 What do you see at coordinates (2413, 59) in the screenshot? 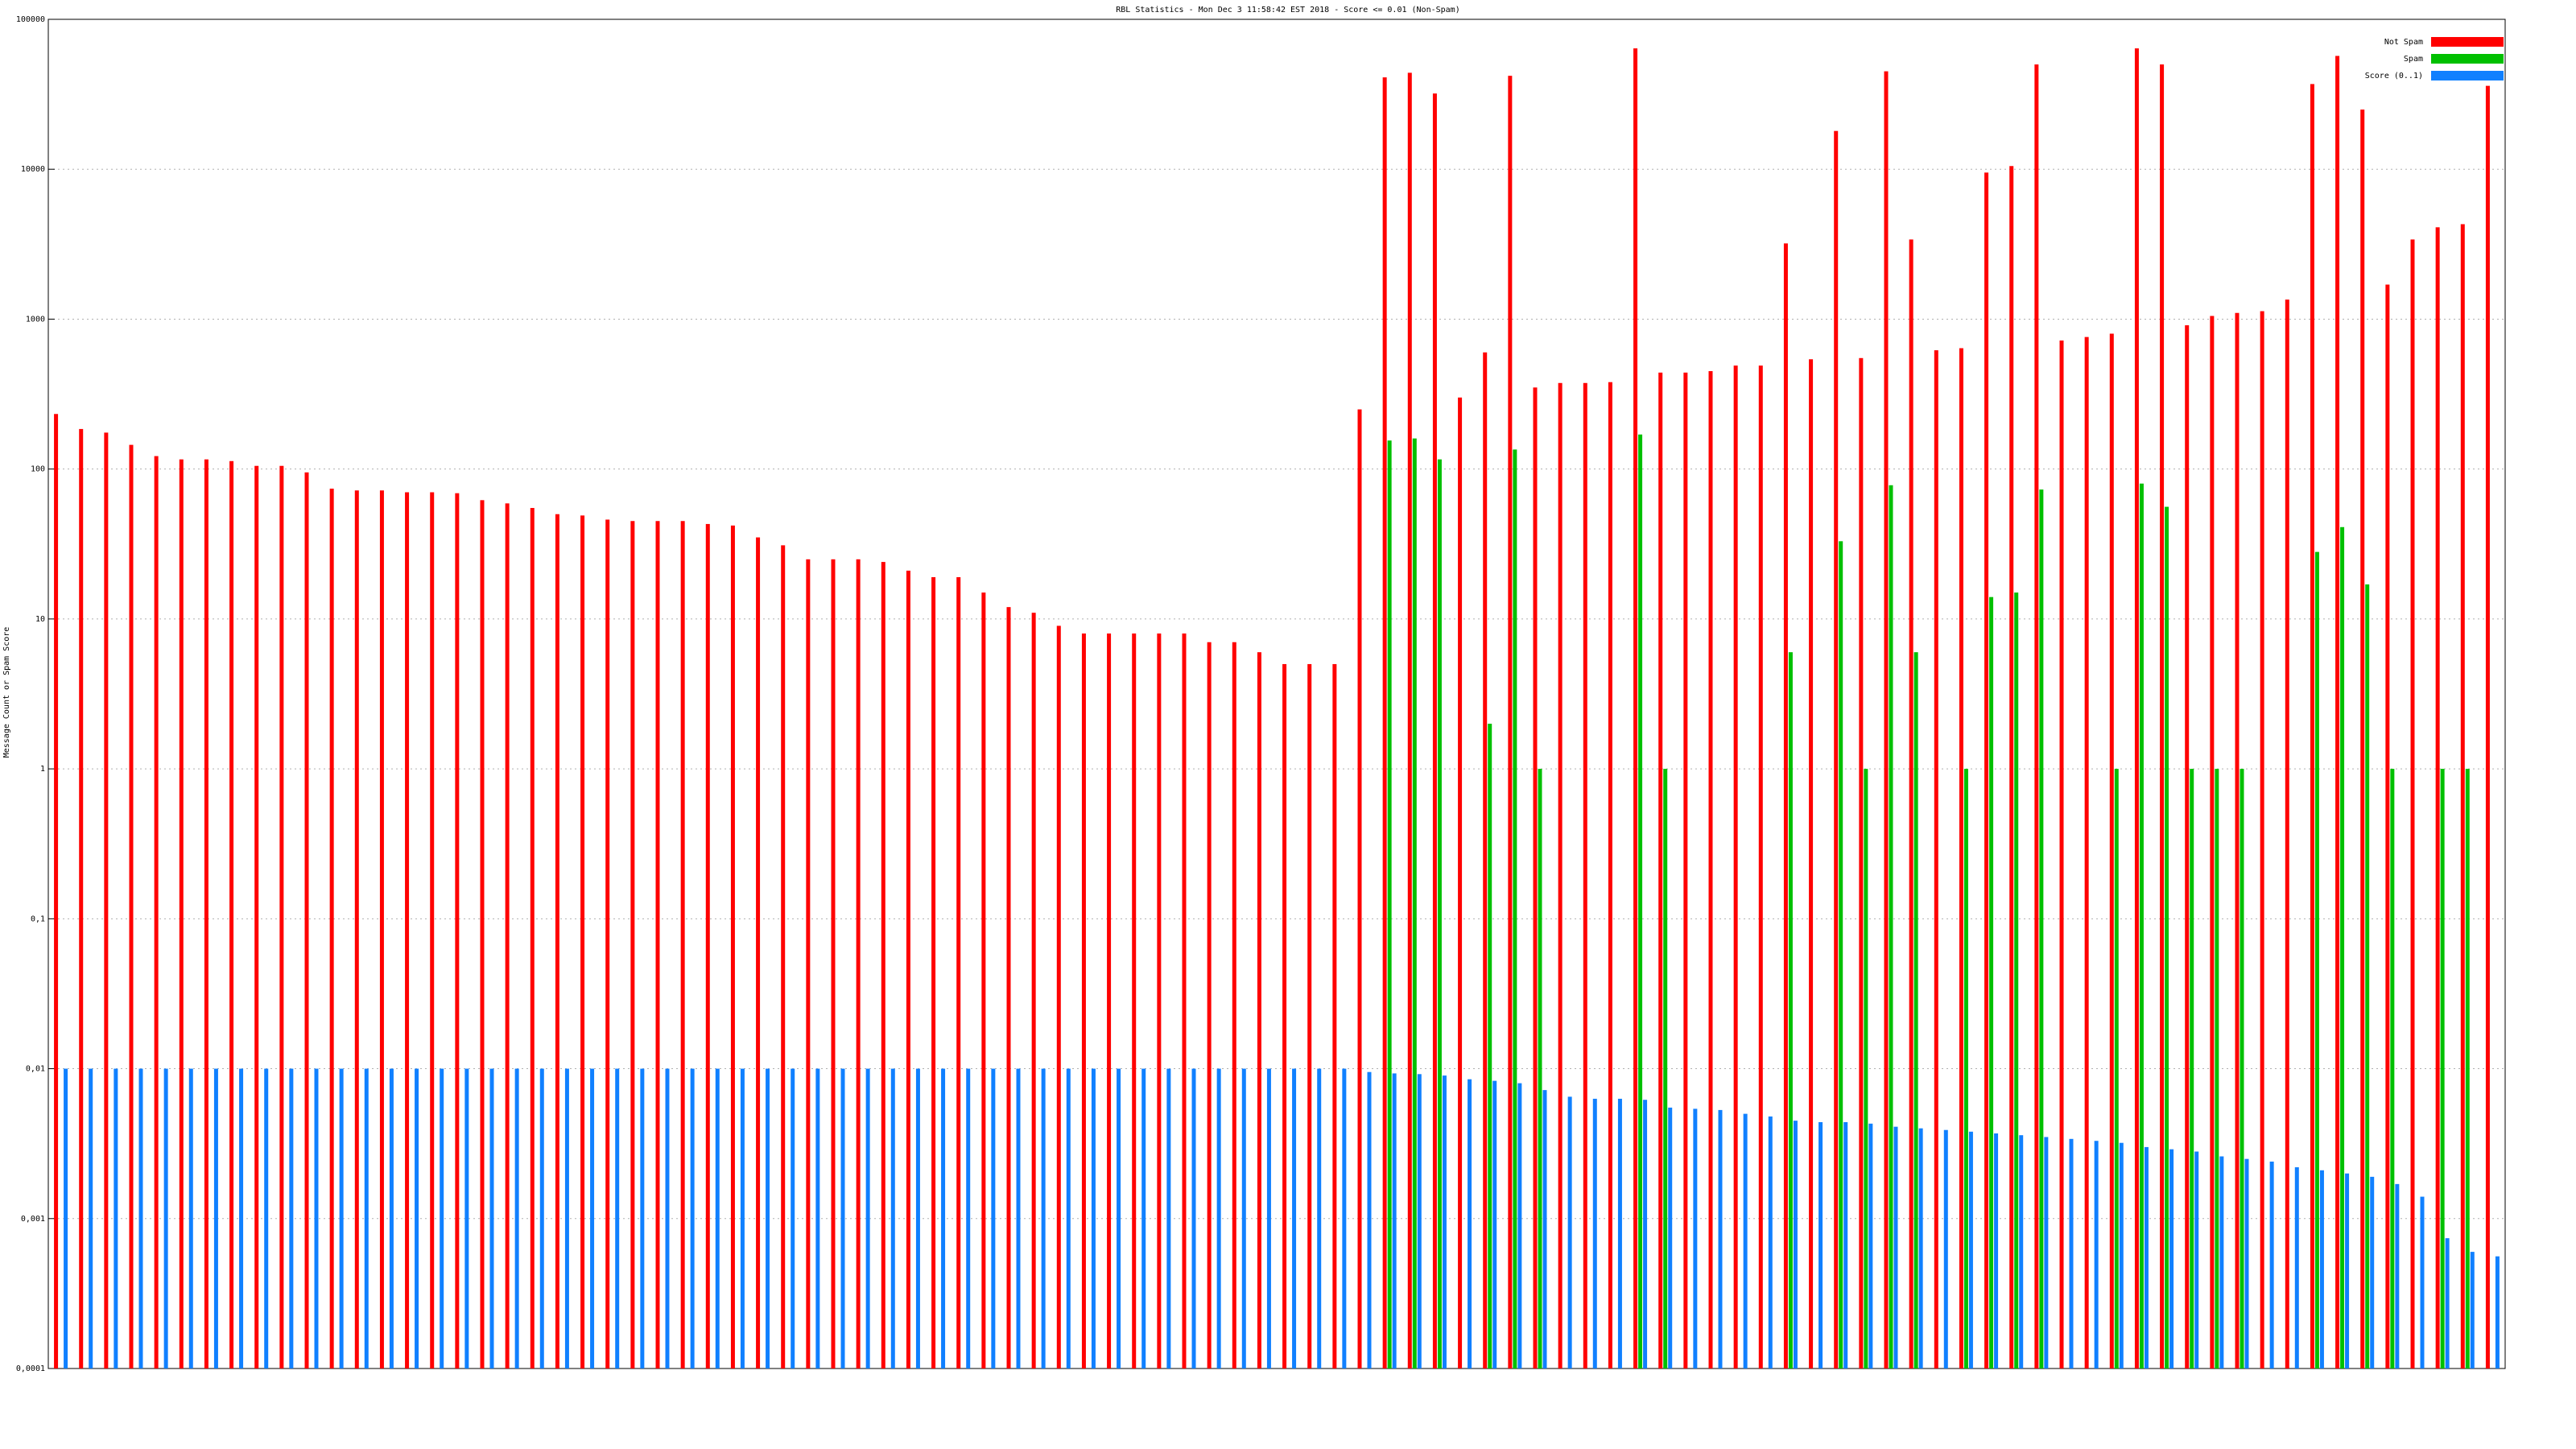
I see `legend-label: Spam` at bounding box center [2413, 59].